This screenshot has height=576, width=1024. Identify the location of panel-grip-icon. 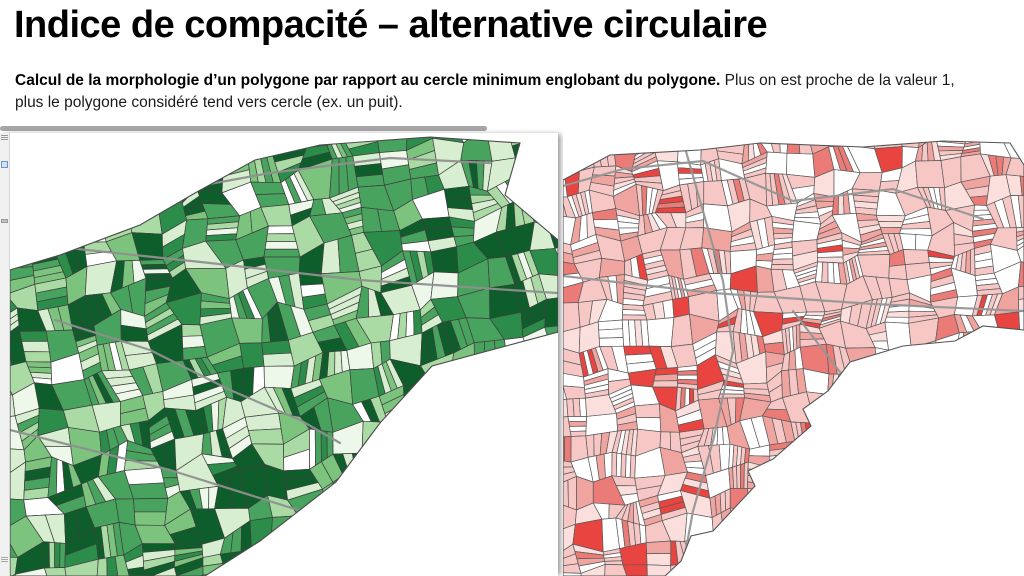
(4, 137).